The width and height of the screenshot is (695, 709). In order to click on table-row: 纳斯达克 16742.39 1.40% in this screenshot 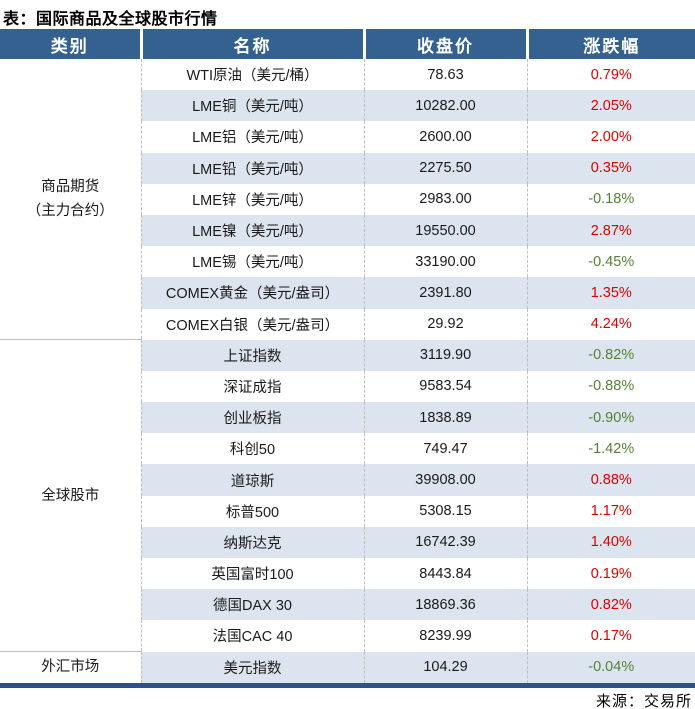, I will do `click(347, 542)`.